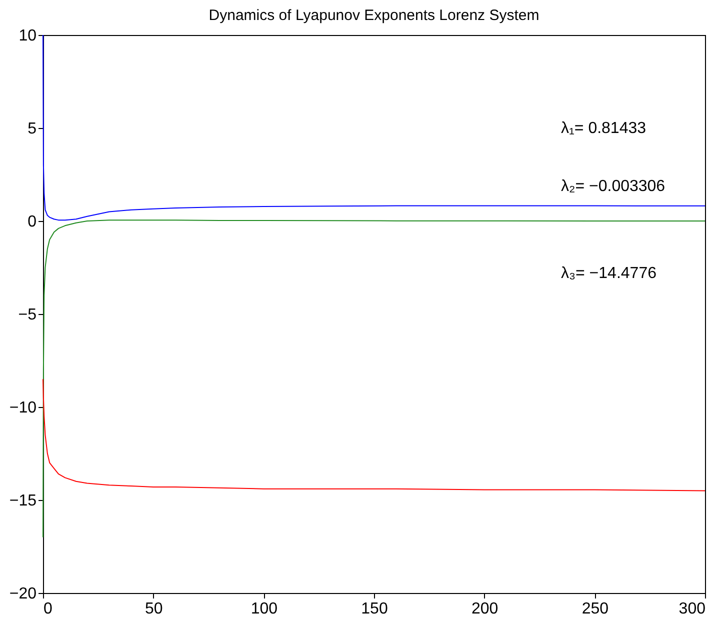 The image size is (726, 622). I want to click on x-tick-label: 100, so click(264, 609).